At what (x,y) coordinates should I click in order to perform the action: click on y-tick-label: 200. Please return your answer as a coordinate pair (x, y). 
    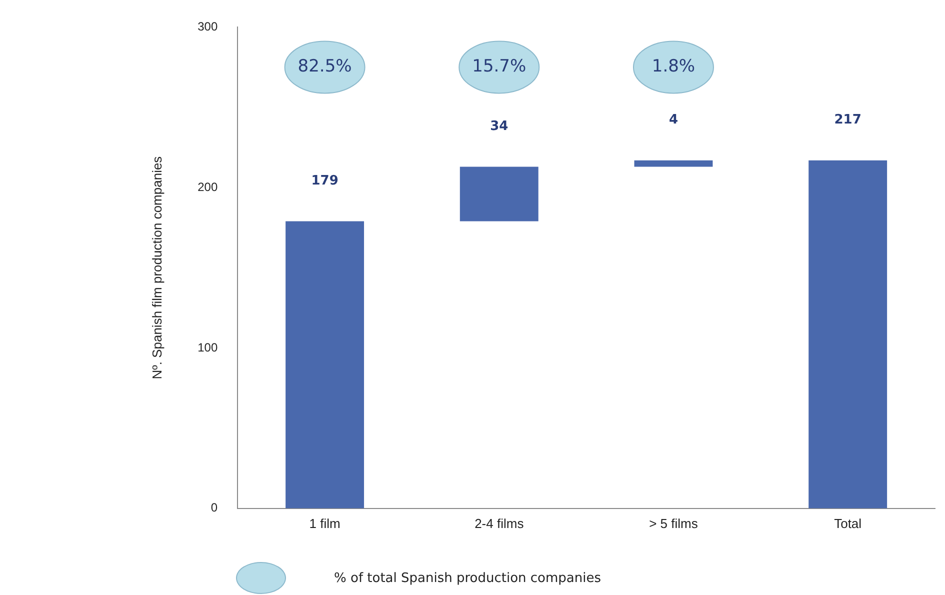
    Looking at the image, I should click on (208, 187).